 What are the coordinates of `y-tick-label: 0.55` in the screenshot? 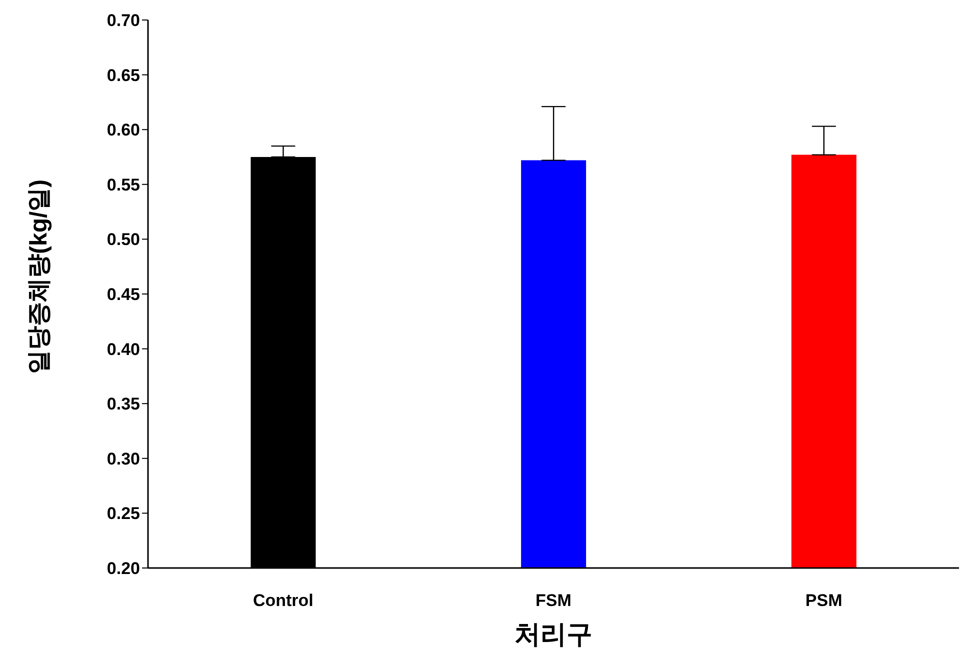 It's located at (123, 184).